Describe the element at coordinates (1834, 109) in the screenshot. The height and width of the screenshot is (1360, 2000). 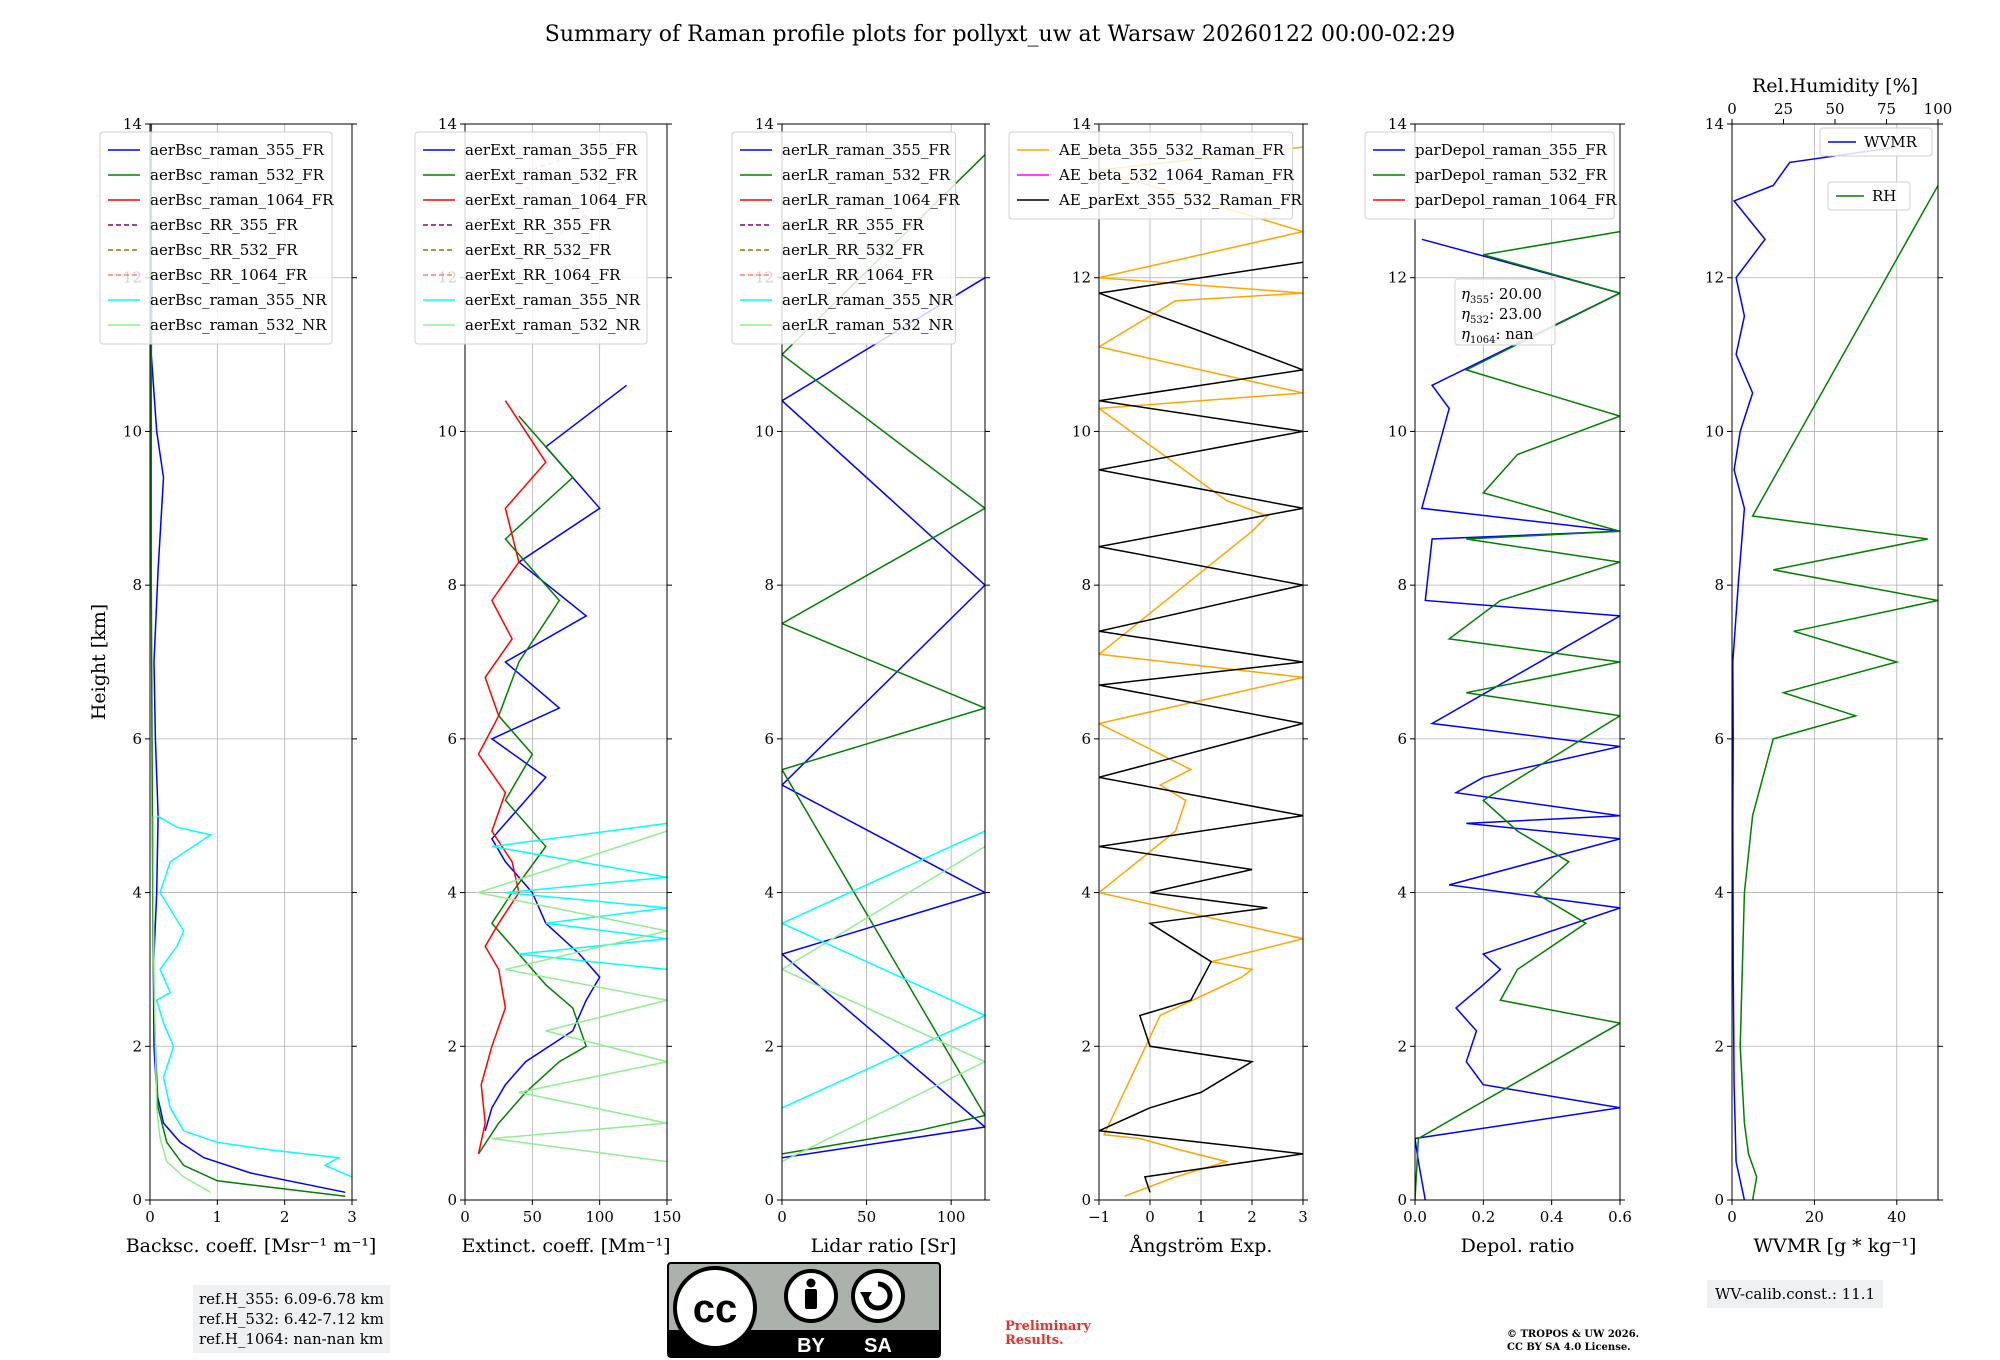
I see `x2tick-label: 50` at that location.